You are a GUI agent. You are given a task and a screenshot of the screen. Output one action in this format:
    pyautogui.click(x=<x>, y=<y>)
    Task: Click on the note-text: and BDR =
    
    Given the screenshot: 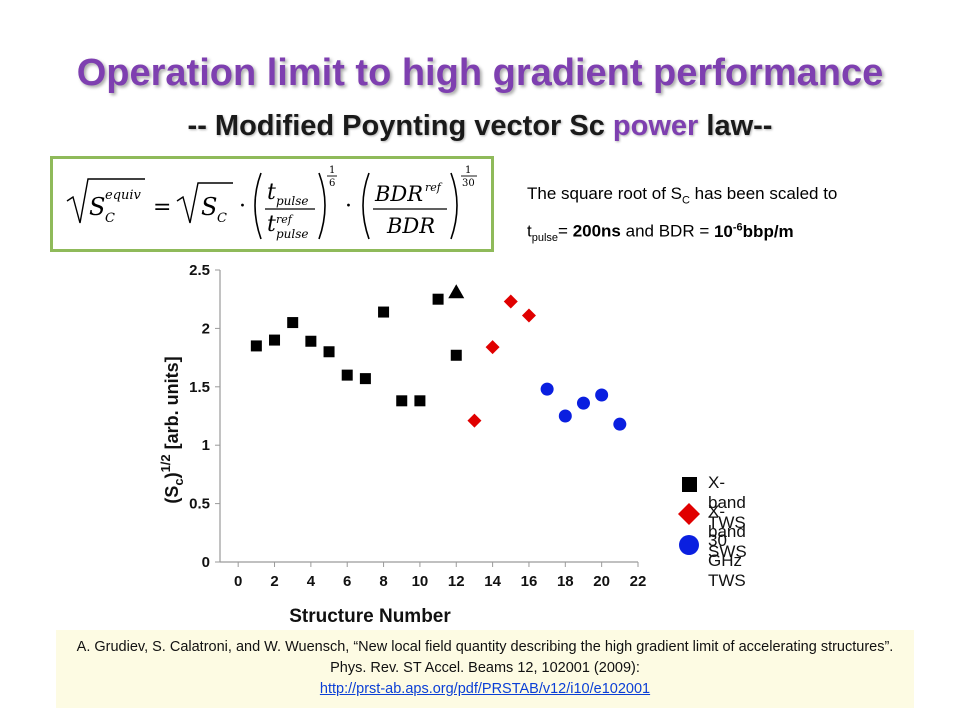 What is the action you would take?
    pyautogui.click(x=667, y=232)
    